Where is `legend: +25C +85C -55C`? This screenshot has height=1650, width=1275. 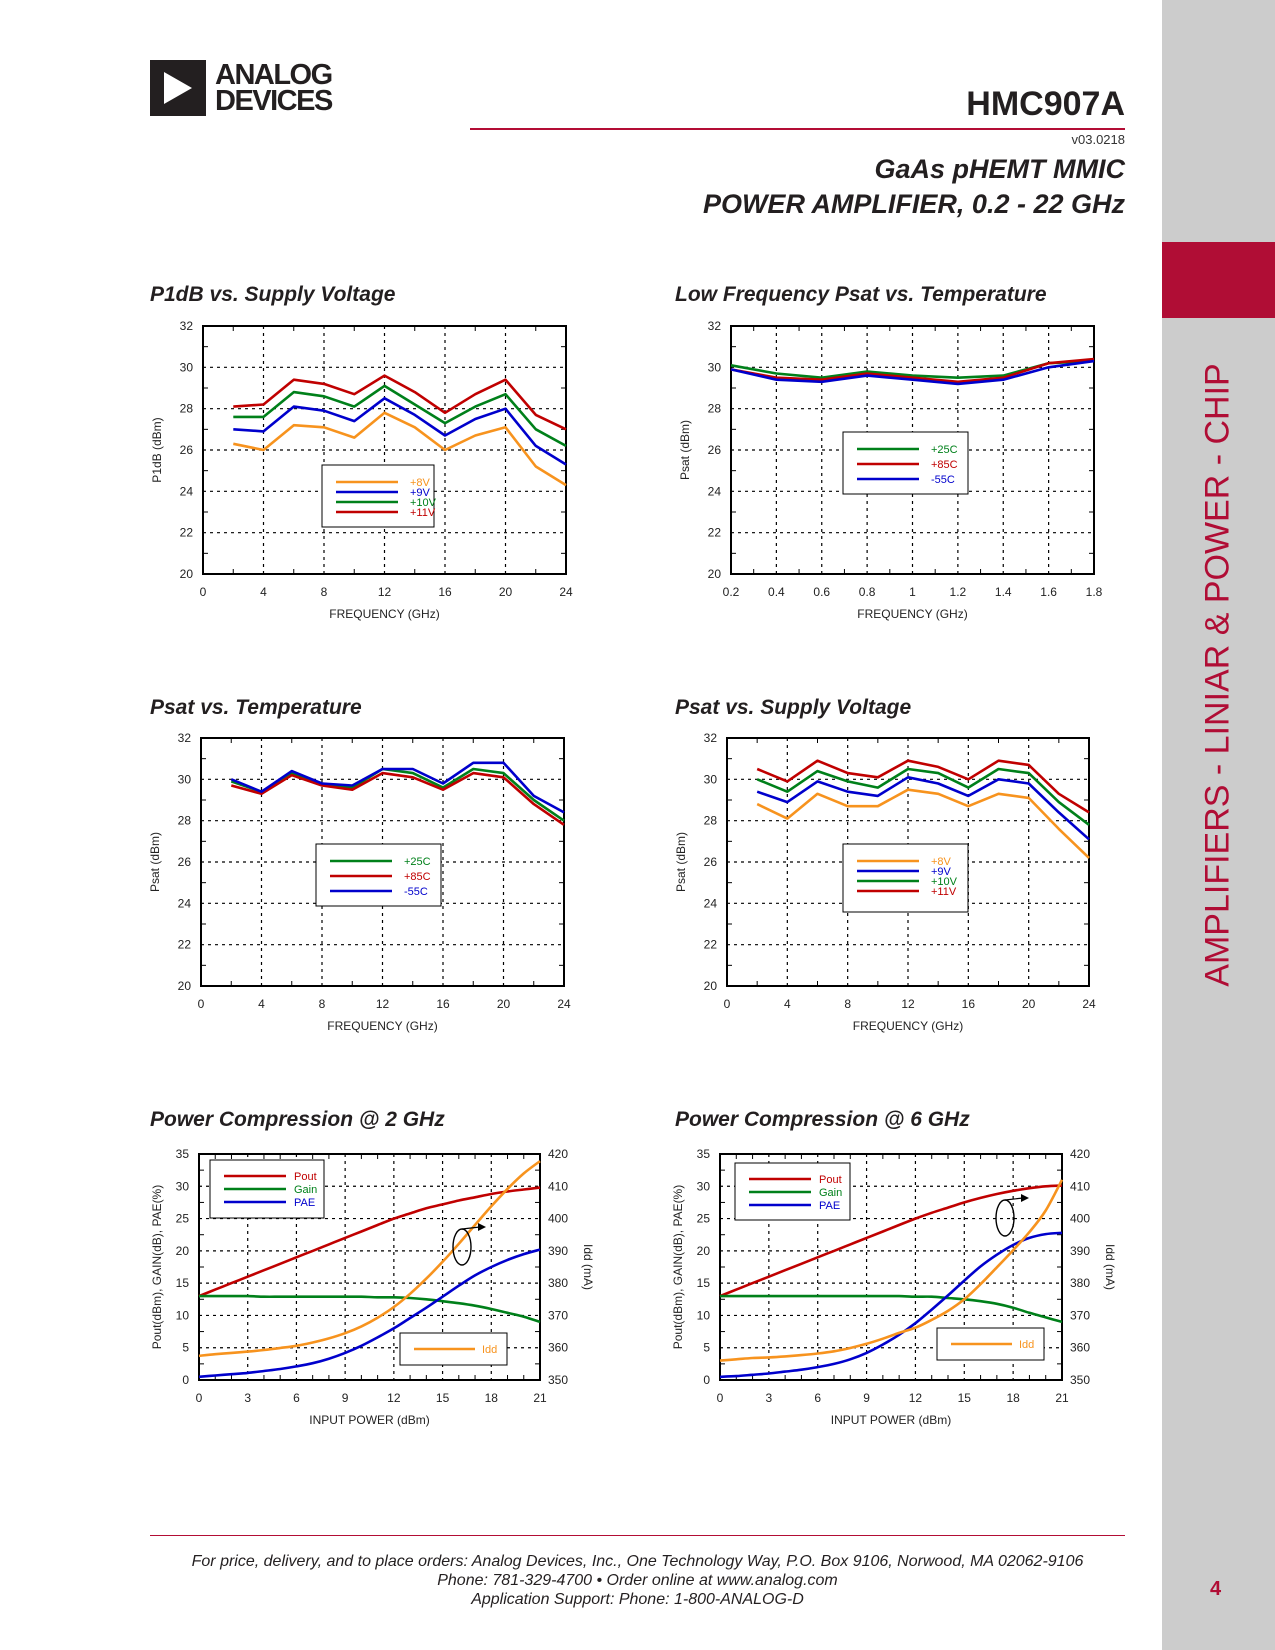
legend: +25C +85C -55C is located at coordinates (905, 463).